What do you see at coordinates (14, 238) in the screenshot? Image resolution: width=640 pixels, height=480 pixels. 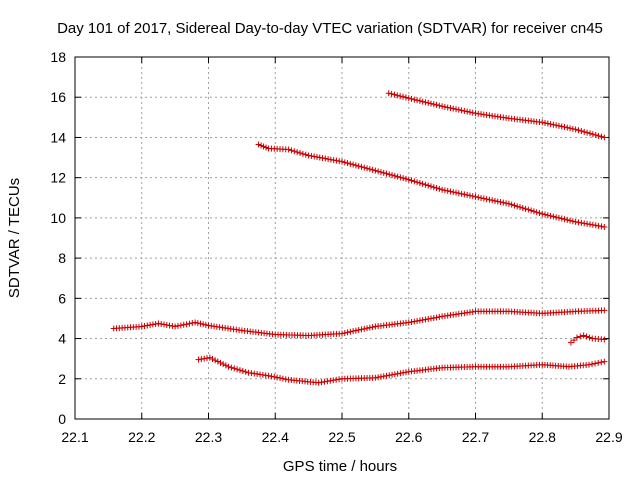 I see `y-axis-label: SDTVAR / TECUs` at bounding box center [14, 238].